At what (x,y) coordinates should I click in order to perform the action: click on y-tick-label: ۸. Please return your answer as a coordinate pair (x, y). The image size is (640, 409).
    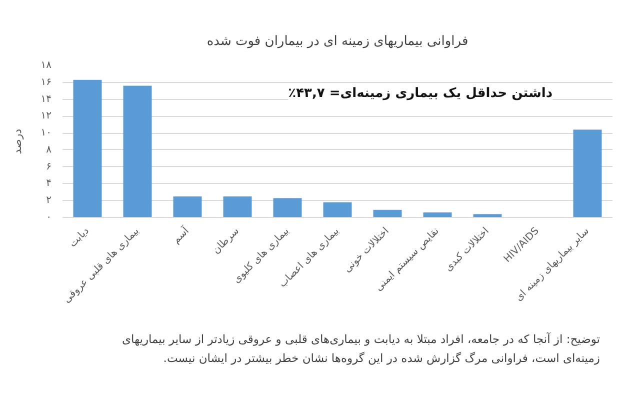
    Looking at the image, I should click on (49, 150).